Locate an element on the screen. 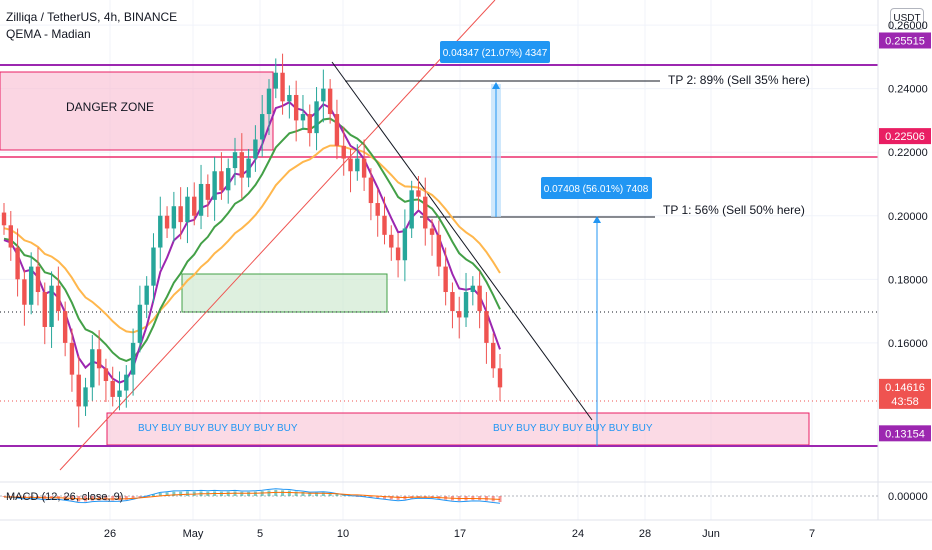  macd-tick: 0.00000 is located at coordinates (908, 497).